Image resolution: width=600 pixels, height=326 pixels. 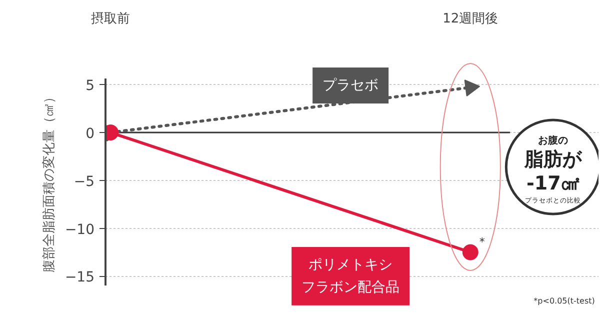 I want to click on series-label: プラセボ, so click(x=350, y=86).